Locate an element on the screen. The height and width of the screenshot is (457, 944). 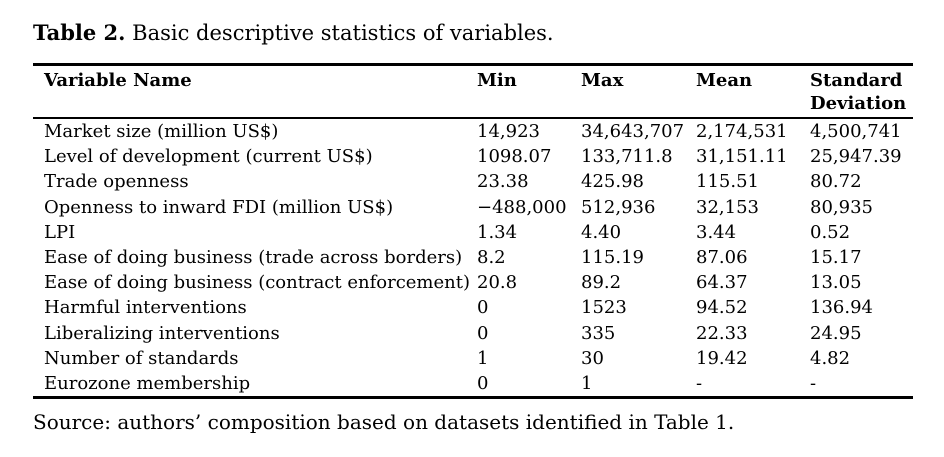
cell-max: 89.2 is located at coordinates (601, 283).